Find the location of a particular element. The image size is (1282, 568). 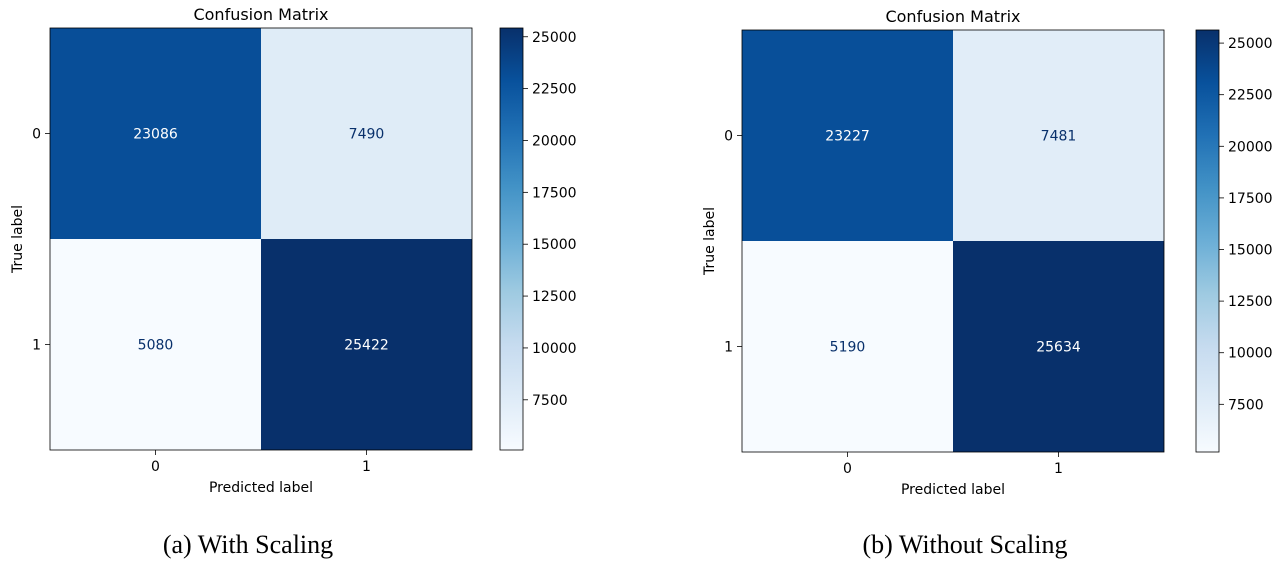

figure-caption: (b) Without Scaling is located at coordinates (964, 544).